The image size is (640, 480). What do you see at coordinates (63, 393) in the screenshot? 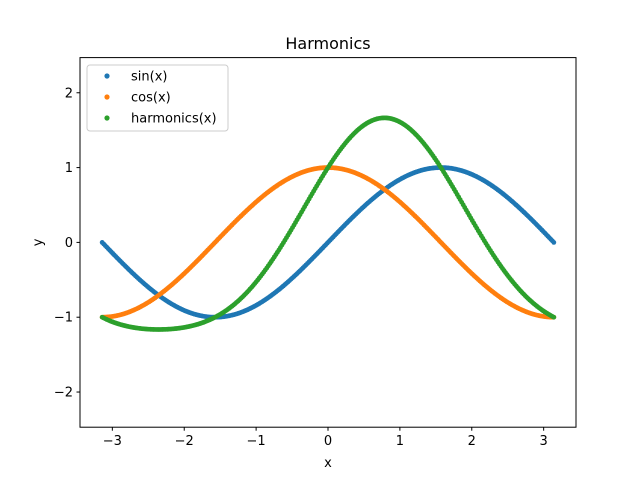
I see `y-tick-label: −2` at bounding box center [63, 393].